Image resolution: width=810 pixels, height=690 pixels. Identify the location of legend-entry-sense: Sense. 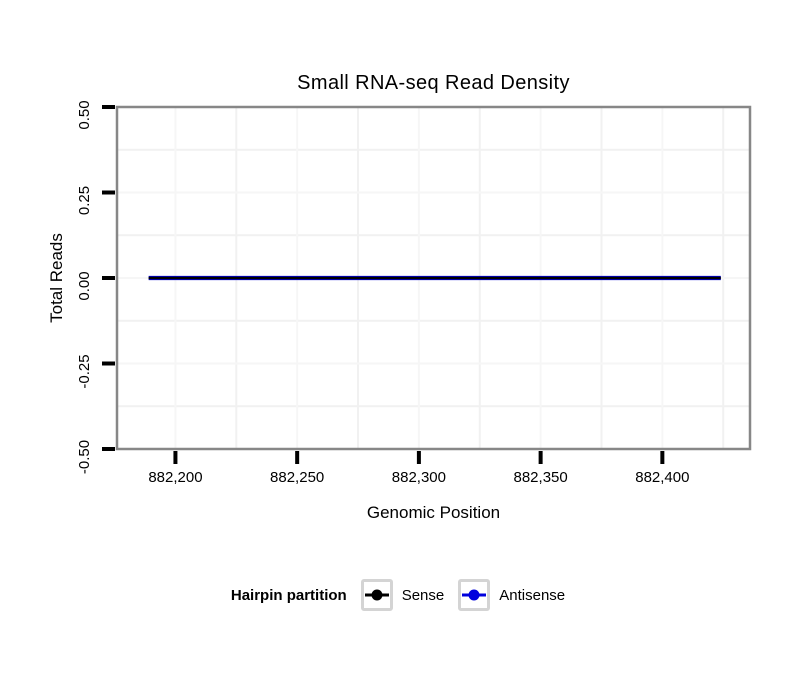
(402, 595).